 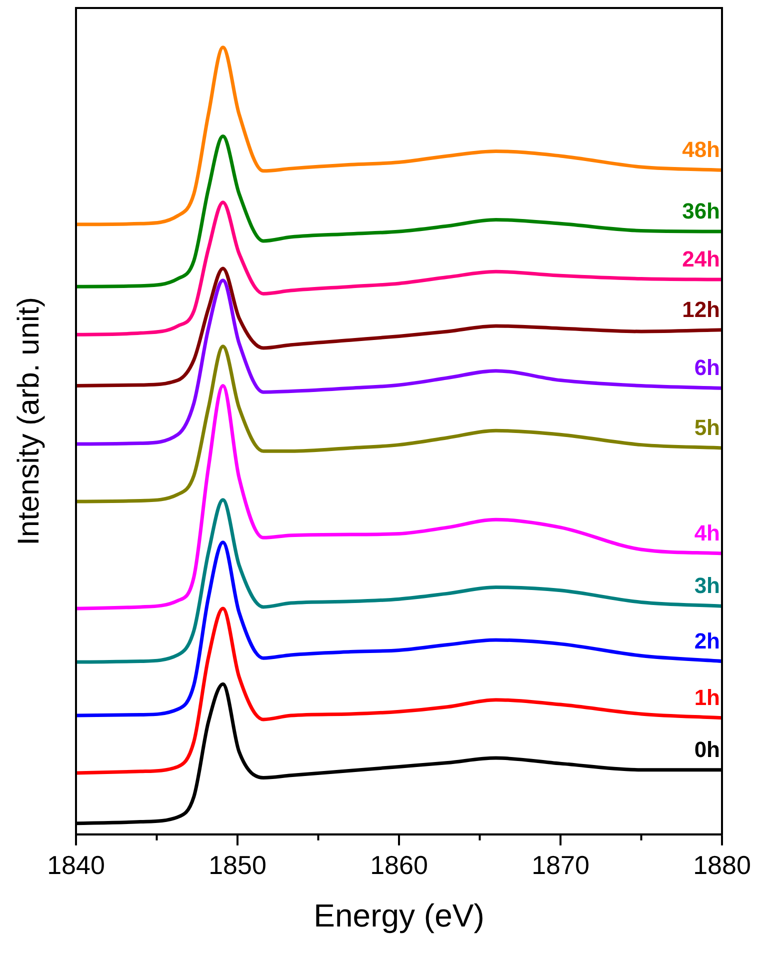 What do you see at coordinates (561, 865) in the screenshot?
I see `x-tick-label: 1870` at bounding box center [561, 865].